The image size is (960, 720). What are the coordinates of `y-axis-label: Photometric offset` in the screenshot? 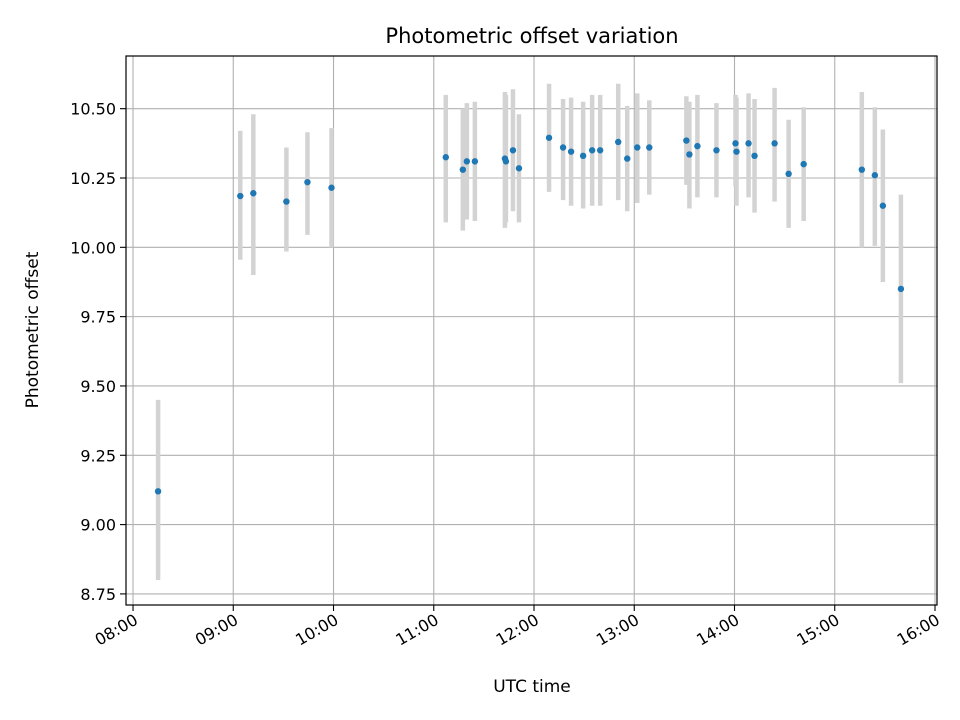 It's located at (33, 329).